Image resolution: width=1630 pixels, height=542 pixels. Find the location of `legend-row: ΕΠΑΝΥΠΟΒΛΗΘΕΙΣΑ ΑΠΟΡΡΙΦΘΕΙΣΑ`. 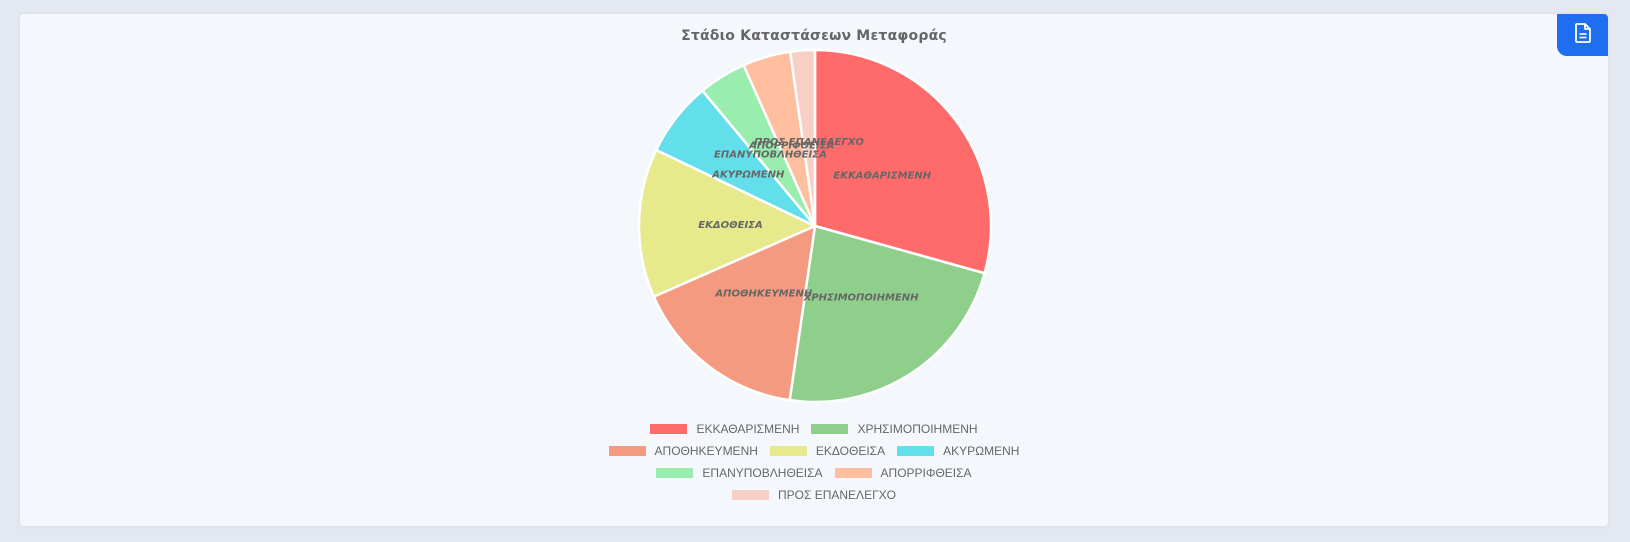

legend-row: ΕΠΑΝΥΠΟΒΛΗΘΕΙΣΑ ΑΠΟΡΡΙΦΘΕΙΣΑ is located at coordinates (813, 473).